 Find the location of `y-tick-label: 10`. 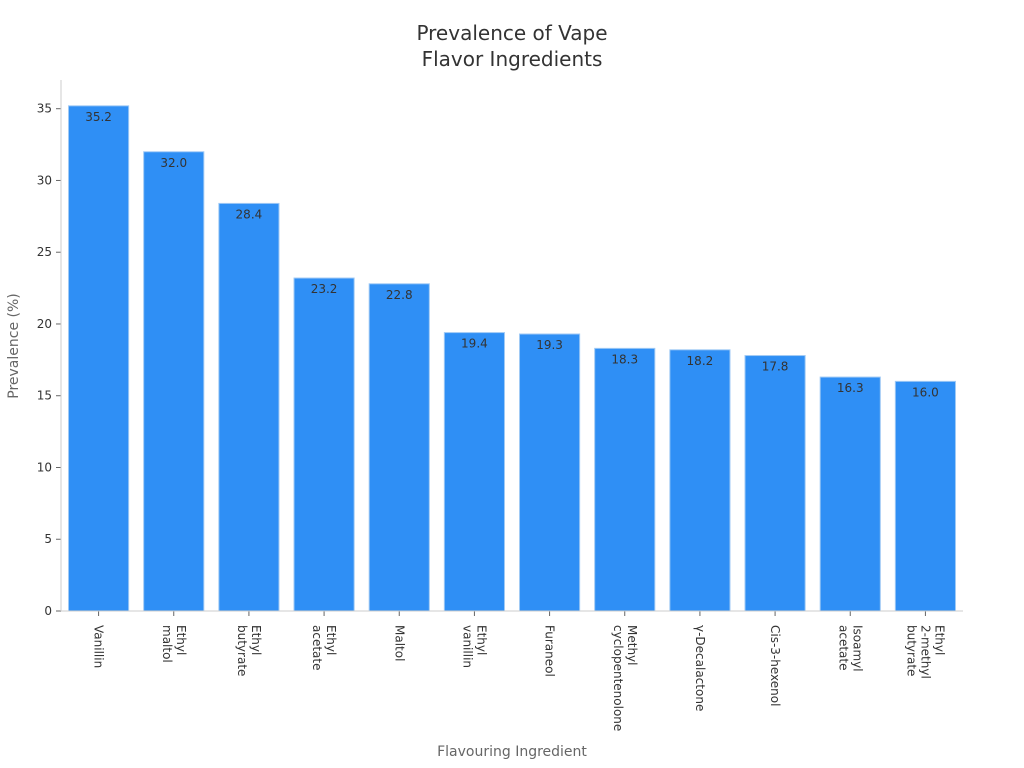

y-tick-label: 10 is located at coordinates (44, 467).